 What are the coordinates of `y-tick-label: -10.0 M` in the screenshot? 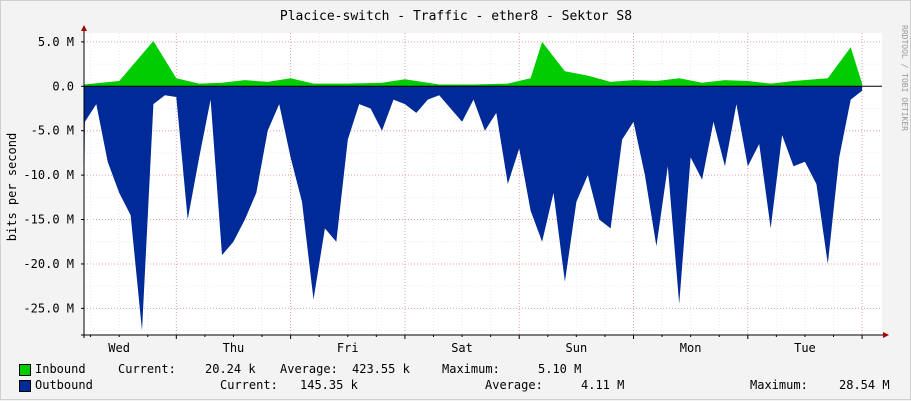 It's located at (48, 175).